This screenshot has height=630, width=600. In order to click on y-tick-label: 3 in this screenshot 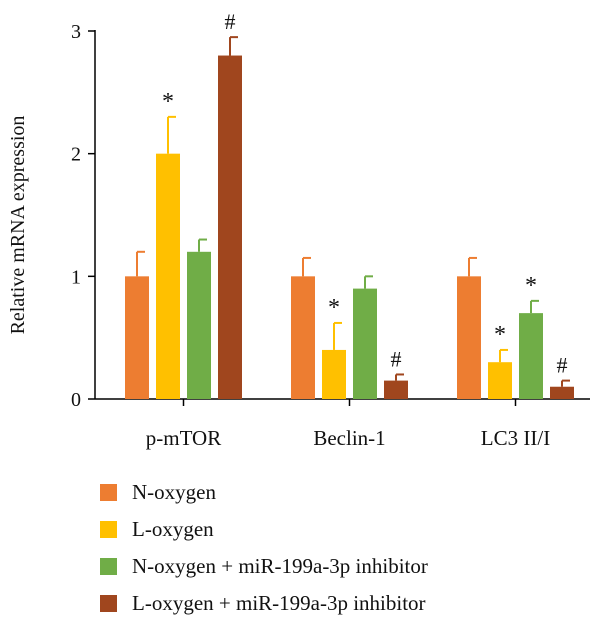, I will do `click(76, 32)`.